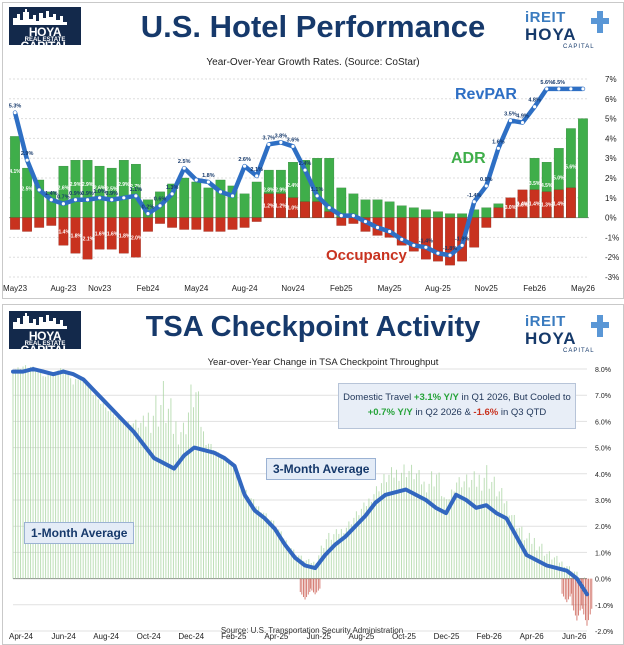  What do you see at coordinates (535, 184) in the screenshot?
I see `adr-label: 3.5%` at bounding box center [535, 184].